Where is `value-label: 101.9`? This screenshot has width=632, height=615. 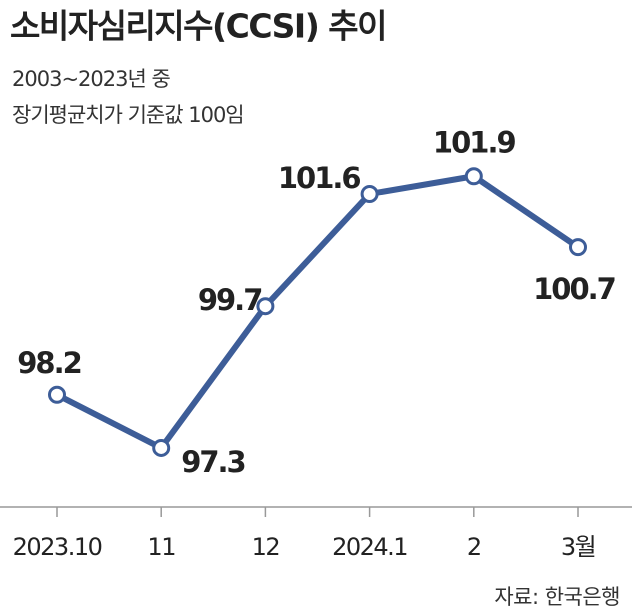 value-label: 101.9 is located at coordinates (474, 142).